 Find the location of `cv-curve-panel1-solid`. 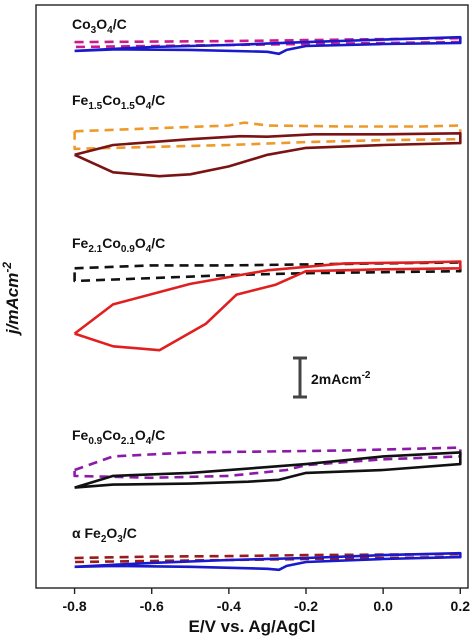

cv-curve-panel1-solid is located at coordinates (268, 45).